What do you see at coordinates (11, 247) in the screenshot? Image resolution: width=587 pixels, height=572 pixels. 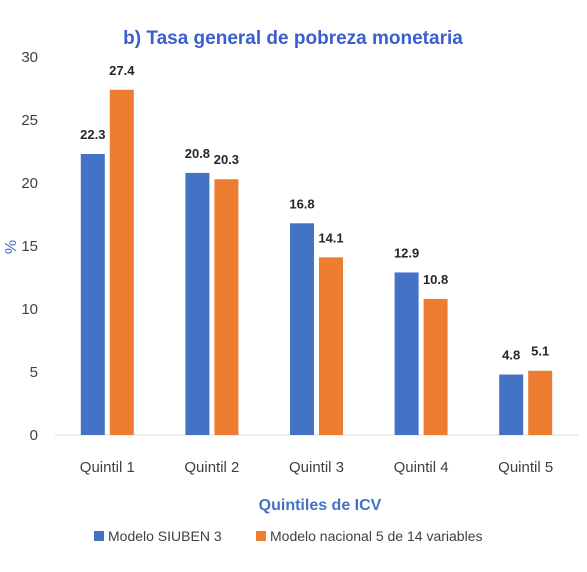 I see `y-axis-label: %` at bounding box center [11, 247].